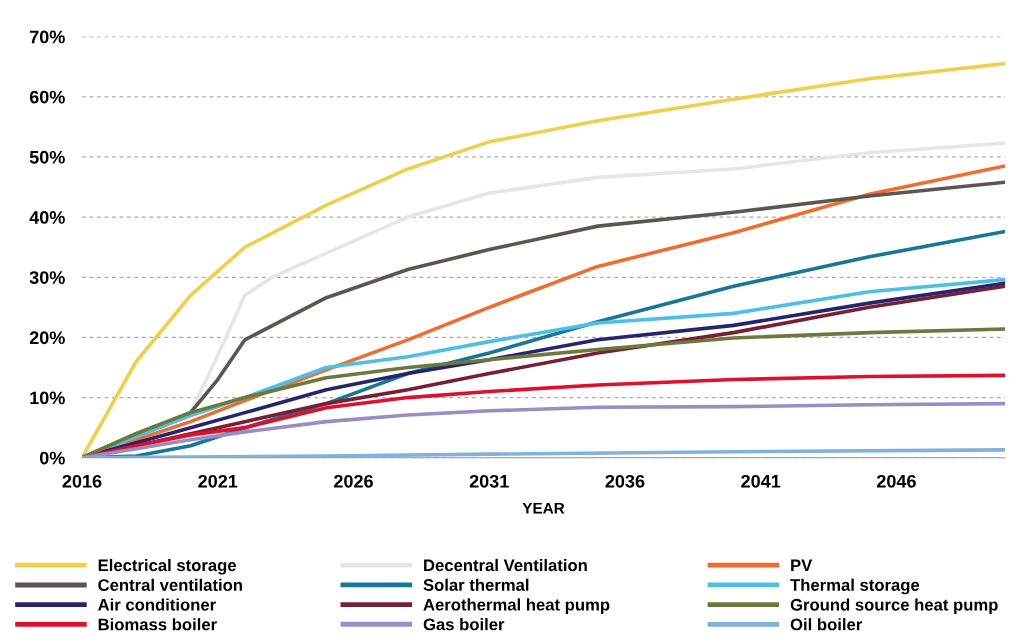  Describe the element at coordinates (761, 481) in the screenshot. I see `x-tick-label: 2041` at that location.